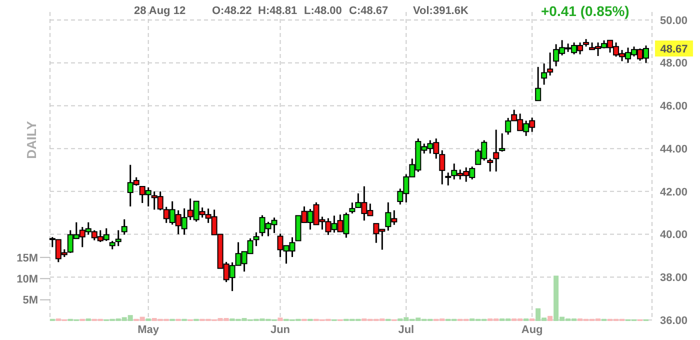 The width and height of the screenshot is (700, 340). I want to click on text: +0.41 (0.85%), so click(585, 11).